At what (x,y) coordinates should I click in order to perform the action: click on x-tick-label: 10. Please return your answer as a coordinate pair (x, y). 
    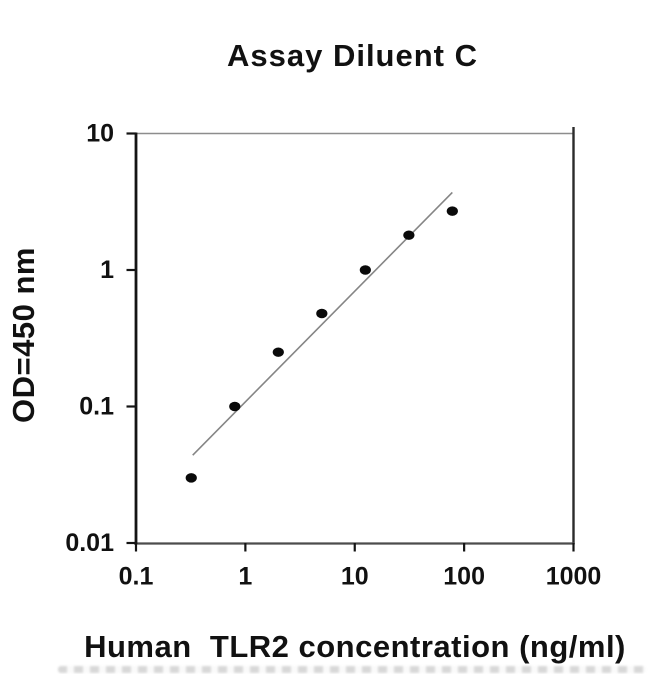
    Looking at the image, I should click on (355, 577).